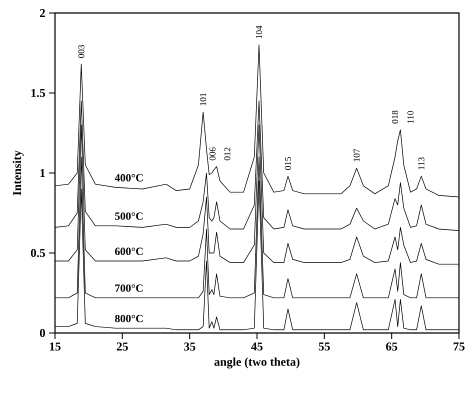 The image size is (474, 396). I want to click on y-tick-label: 1, so click(42, 173).